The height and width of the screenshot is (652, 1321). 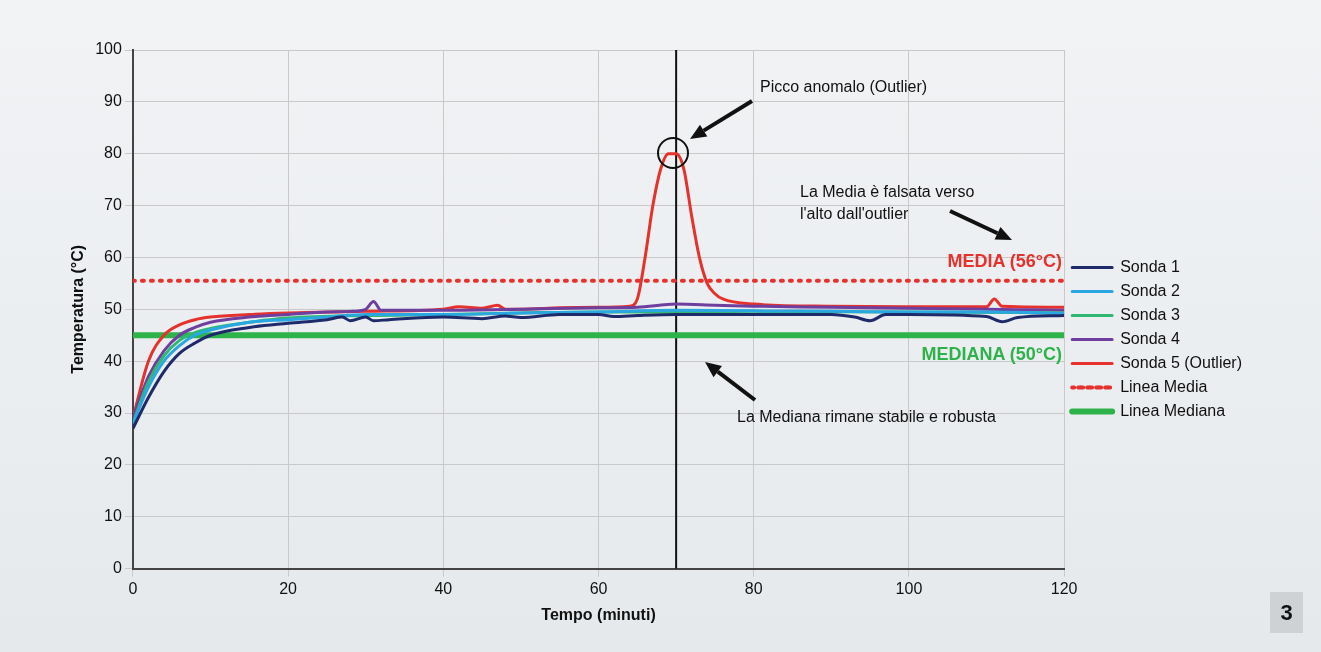 What do you see at coordinates (113, 204) in the screenshot?
I see `y-tick-label: 70` at bounding box center [113, 204].